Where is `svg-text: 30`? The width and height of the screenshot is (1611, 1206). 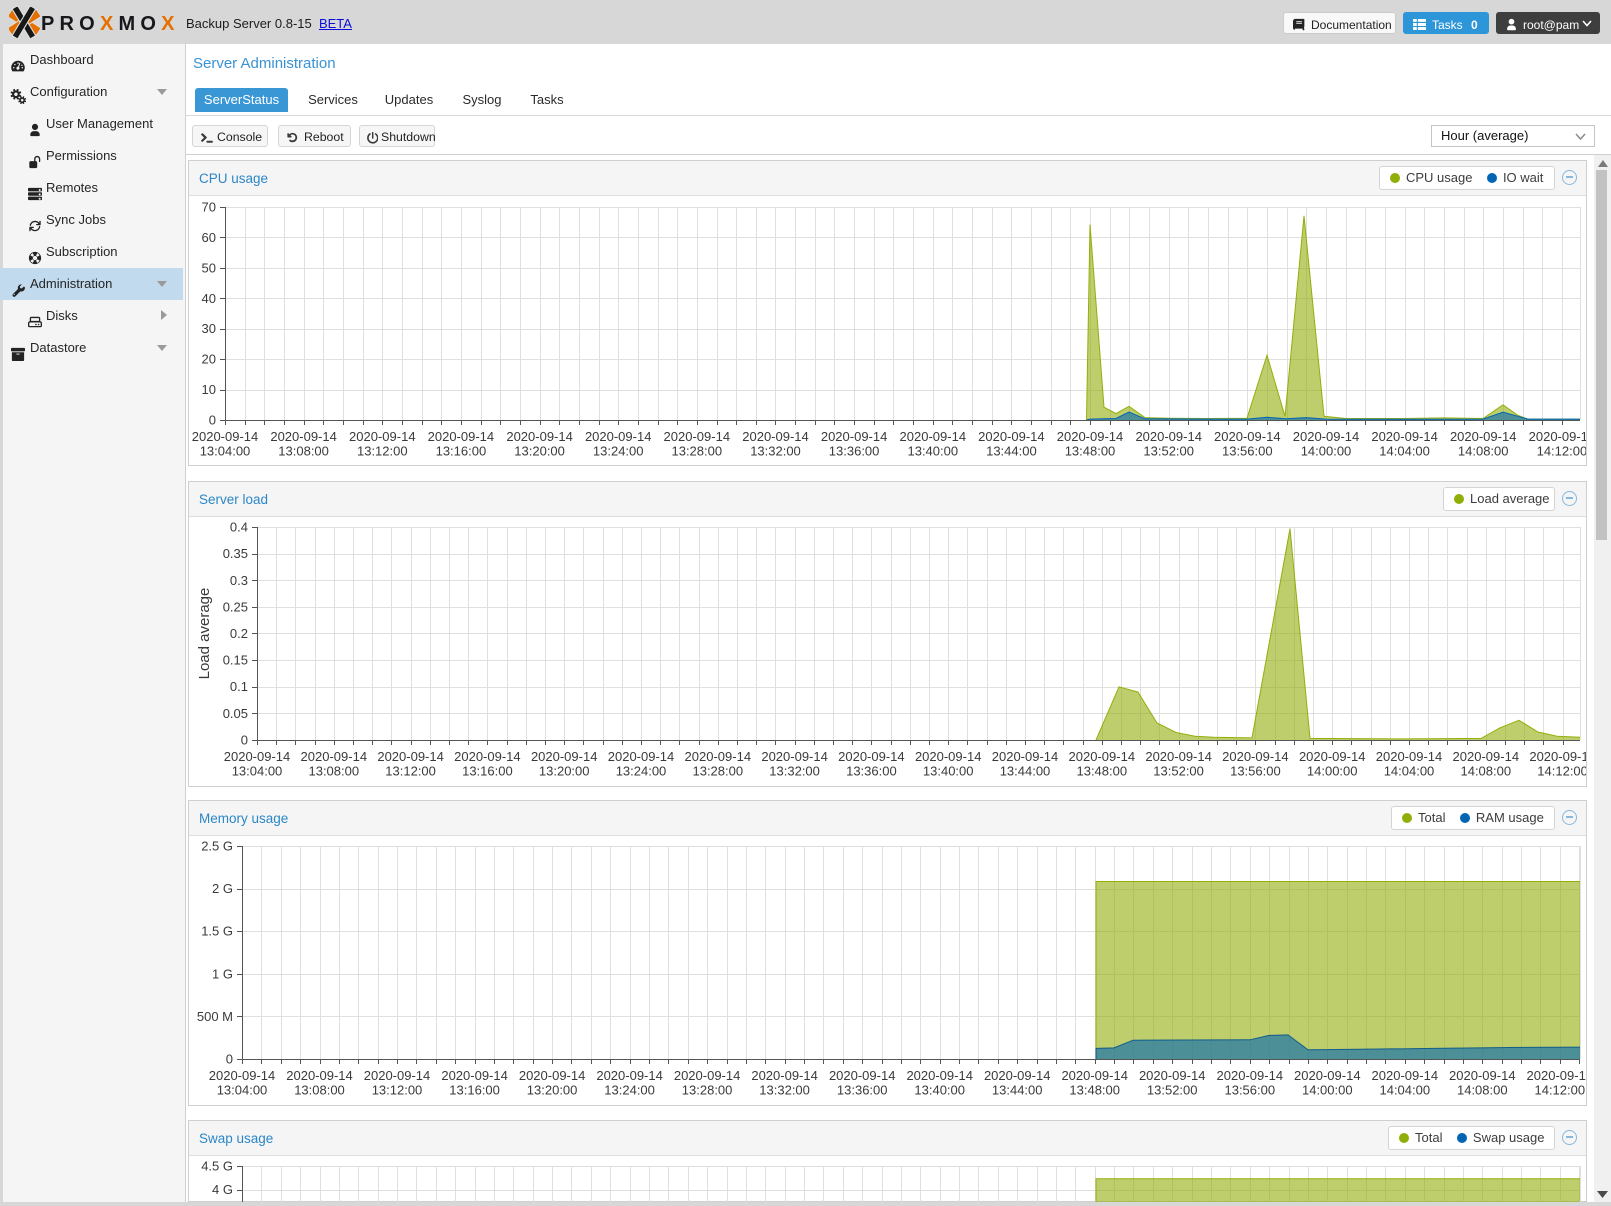
svg-text: 30 is located at coordinates (209, 328).